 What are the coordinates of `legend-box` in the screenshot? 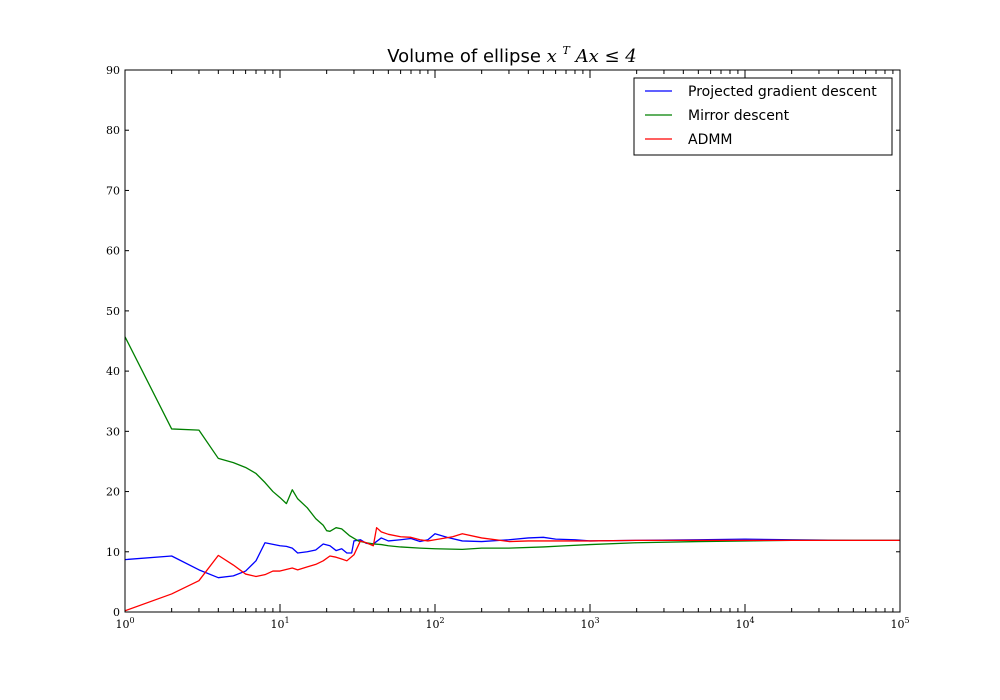 It's located at (763, 116).